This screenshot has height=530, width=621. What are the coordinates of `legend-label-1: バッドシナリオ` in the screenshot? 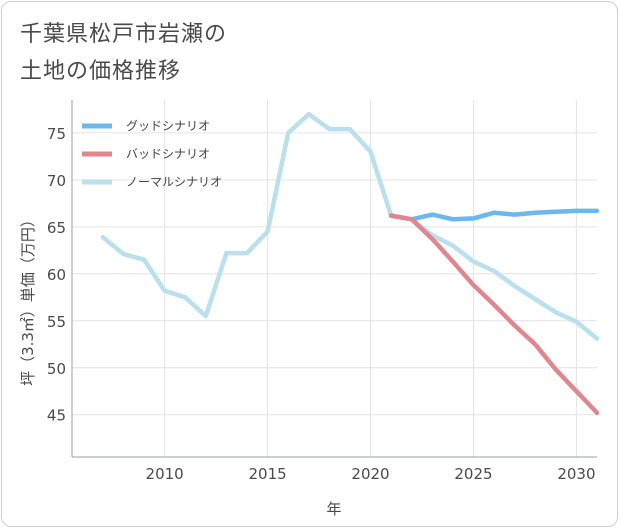 It's located at (168, 154).